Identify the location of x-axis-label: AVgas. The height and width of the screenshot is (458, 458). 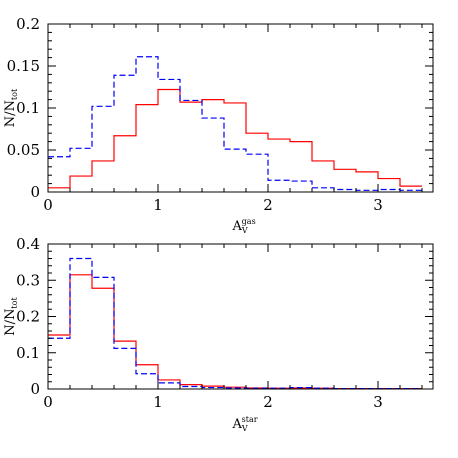
(244, 226).